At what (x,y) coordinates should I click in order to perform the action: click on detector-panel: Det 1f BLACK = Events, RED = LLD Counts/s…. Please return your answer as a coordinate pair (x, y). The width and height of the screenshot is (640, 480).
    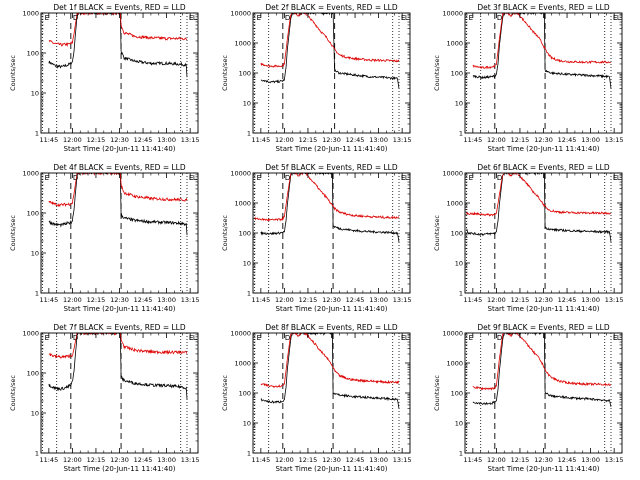
    Looking at the image, I should click on (104, 78).